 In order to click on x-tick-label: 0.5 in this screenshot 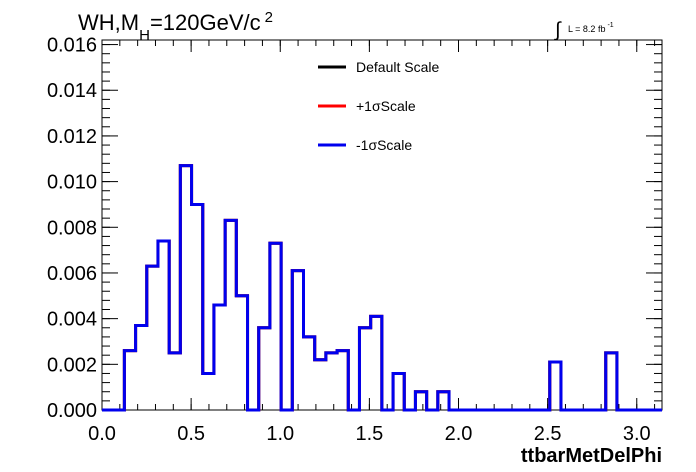, I will do `click(191, 434)`.